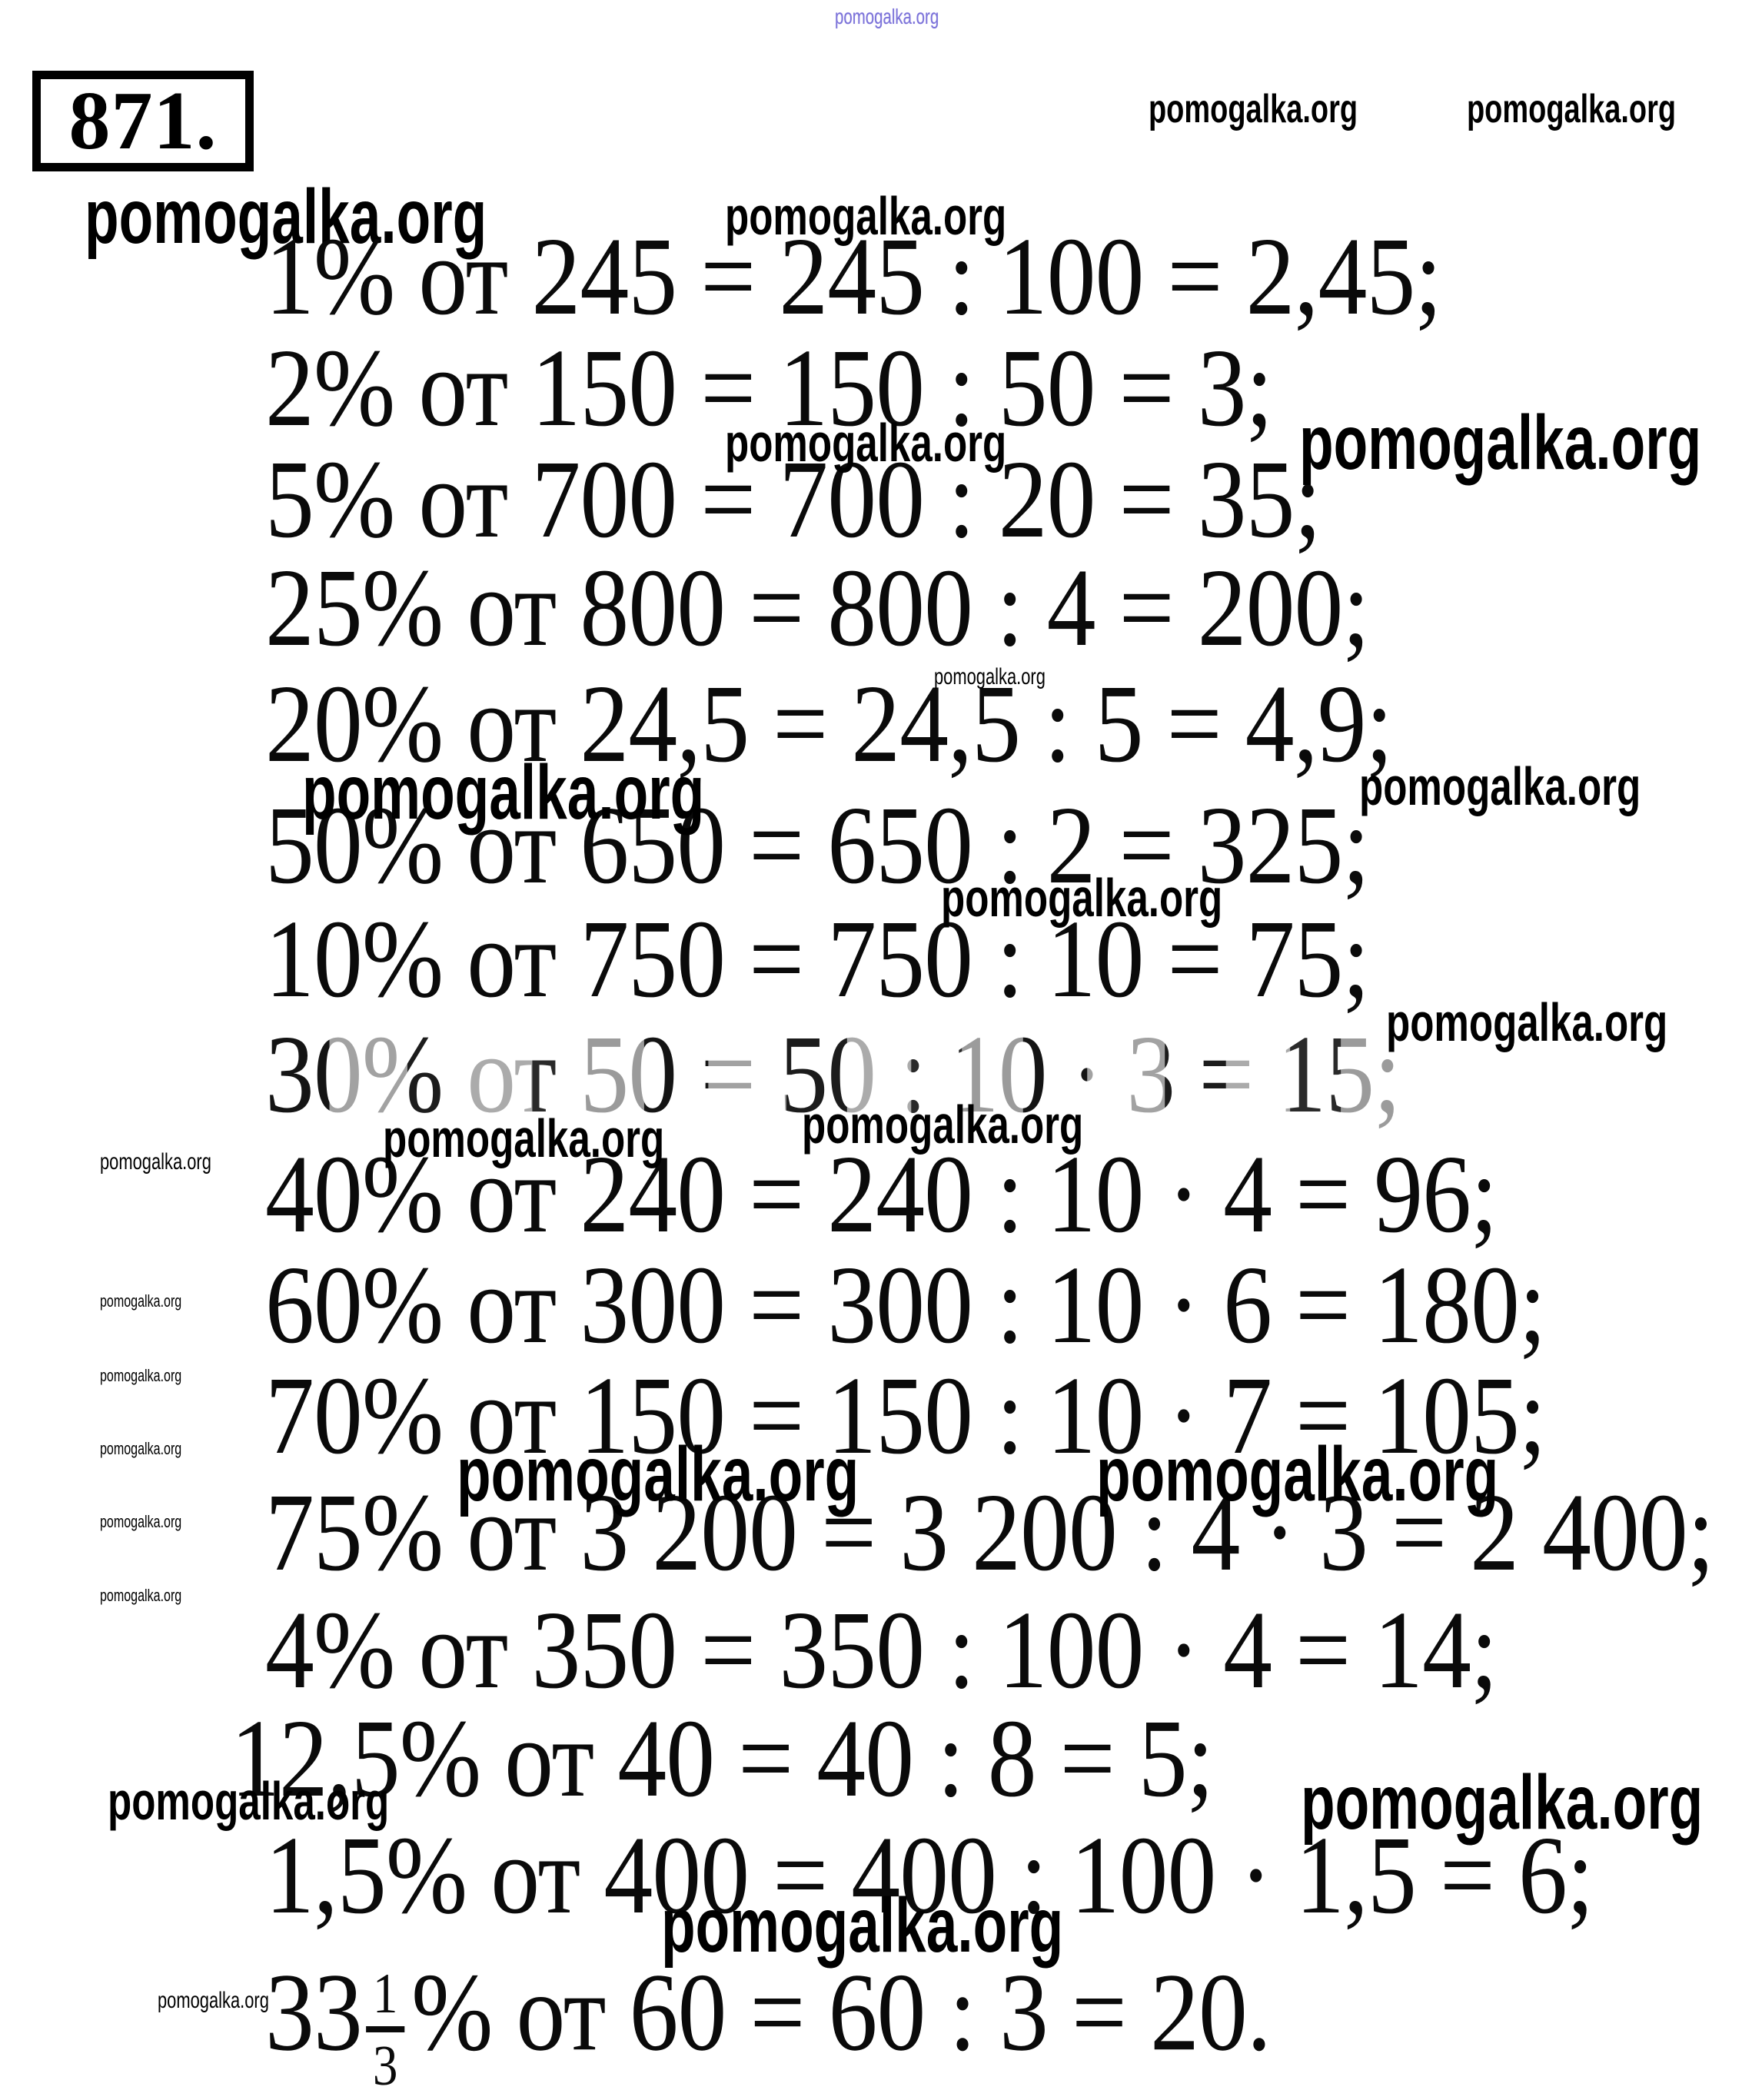 The image size is (1762, 2100). What do you see at coordinates (829, 724) in the screenshot?
I see `equation-line: 20% от 24,5 = 24,5 : 5 = 4,9;` at bounding box center [829, 724].